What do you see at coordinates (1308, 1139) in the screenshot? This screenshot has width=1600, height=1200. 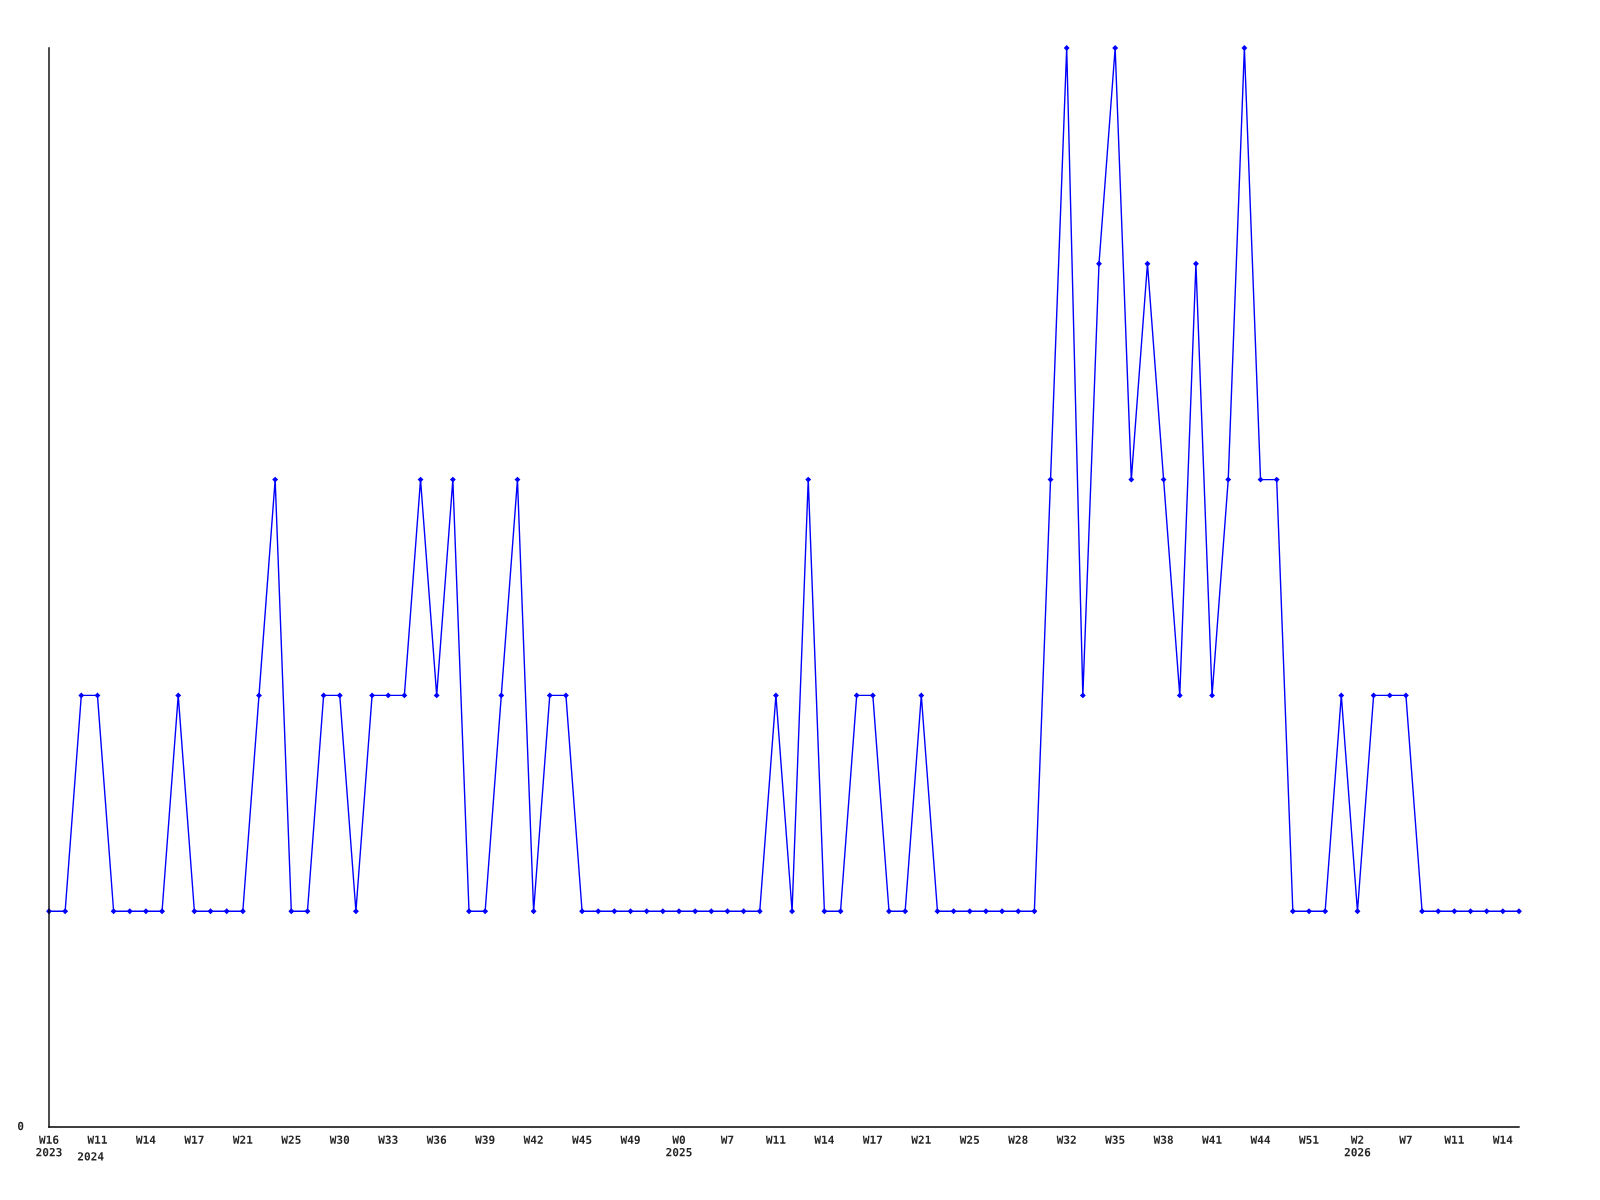 I see `x-tick-label: W51` at bounding box center [1308, 1139].